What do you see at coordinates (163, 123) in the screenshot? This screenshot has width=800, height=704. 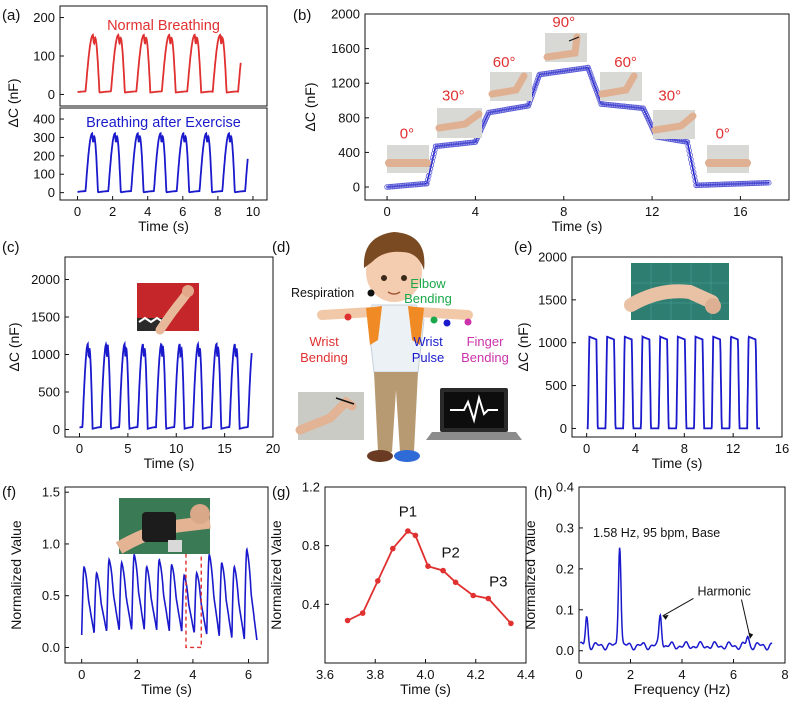 I see `chart-title: Breathing after Exercise` at bounding box center [163, 123].